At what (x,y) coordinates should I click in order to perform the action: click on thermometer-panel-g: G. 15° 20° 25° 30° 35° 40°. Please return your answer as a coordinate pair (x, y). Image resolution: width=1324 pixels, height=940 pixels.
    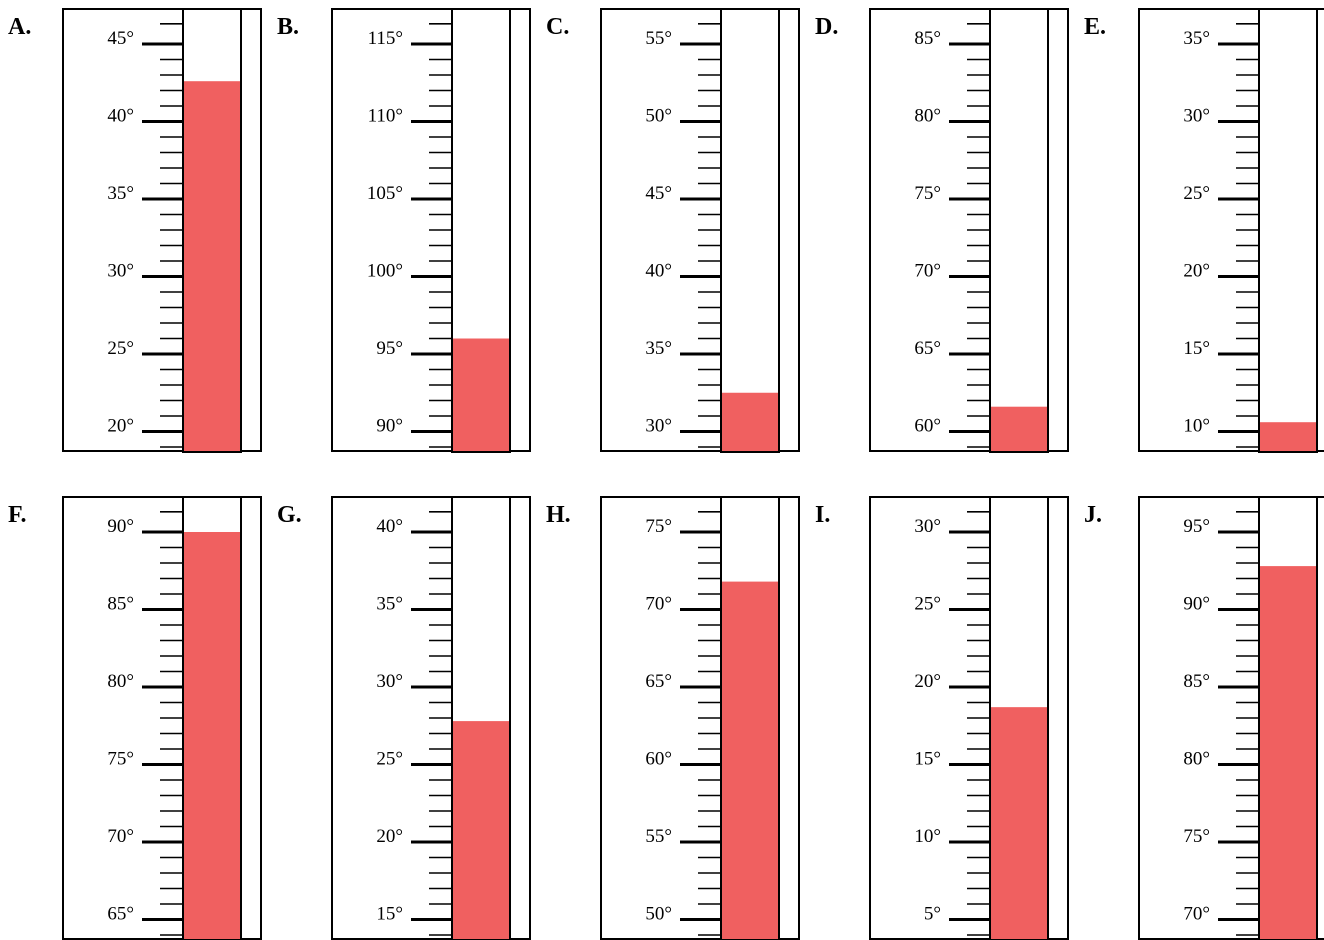
    Looking at the image, I should click on (403, 718).